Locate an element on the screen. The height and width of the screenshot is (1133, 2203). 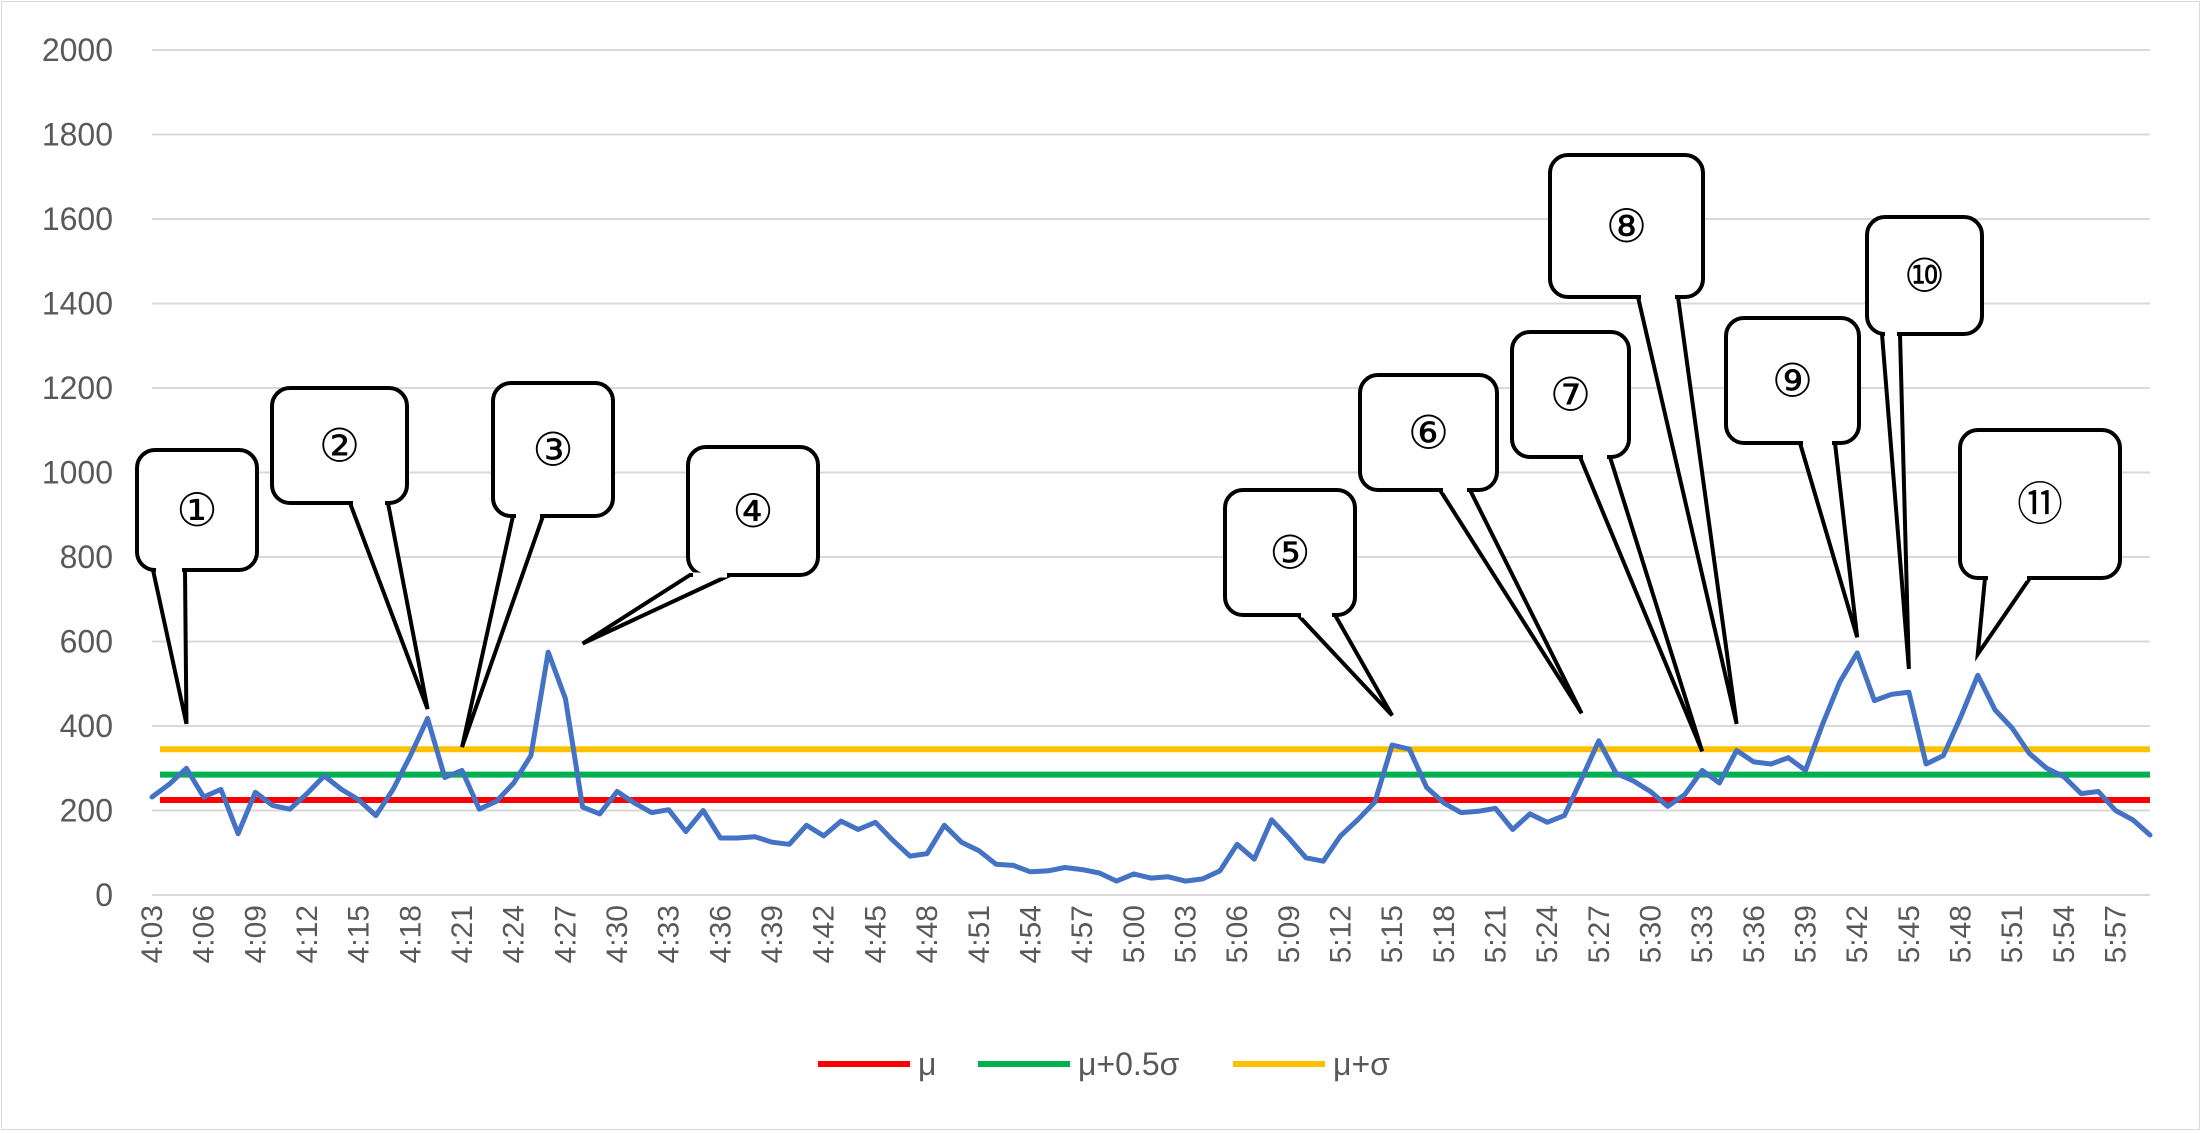
callout-label: ④ is located at coordinates (752, 511).